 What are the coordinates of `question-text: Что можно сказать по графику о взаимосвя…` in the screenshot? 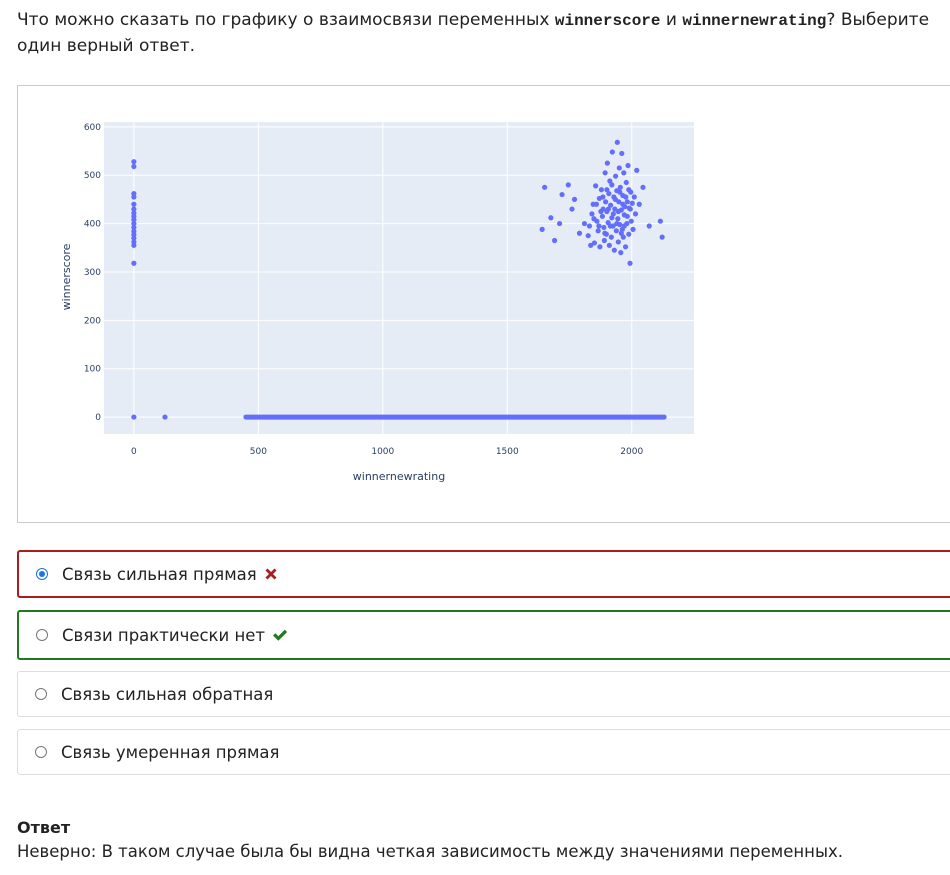 It's located at (482, 33).